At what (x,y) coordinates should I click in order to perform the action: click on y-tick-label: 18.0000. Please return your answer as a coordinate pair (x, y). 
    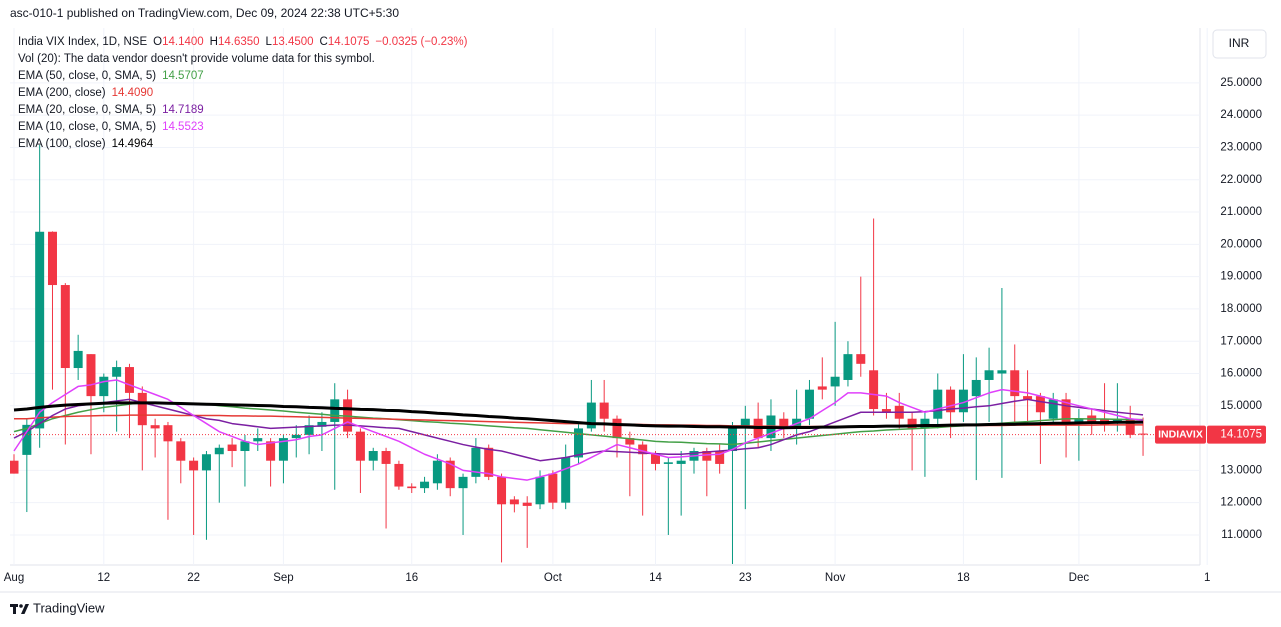
    Looking at the image, I should click on (1241, 309).